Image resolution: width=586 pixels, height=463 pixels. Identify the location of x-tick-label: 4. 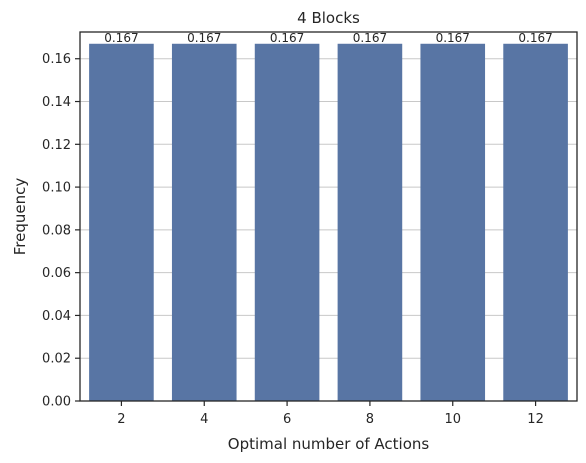
(204, 419).